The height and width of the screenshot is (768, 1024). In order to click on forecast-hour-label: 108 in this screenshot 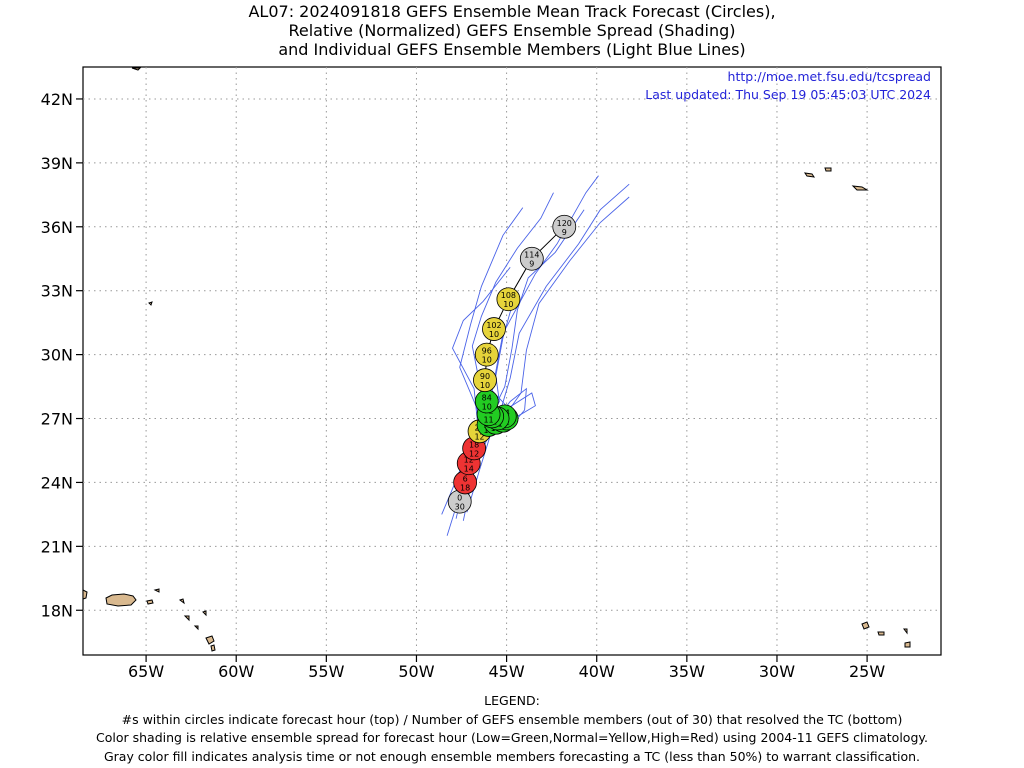, I will do `click(508, 295)`.